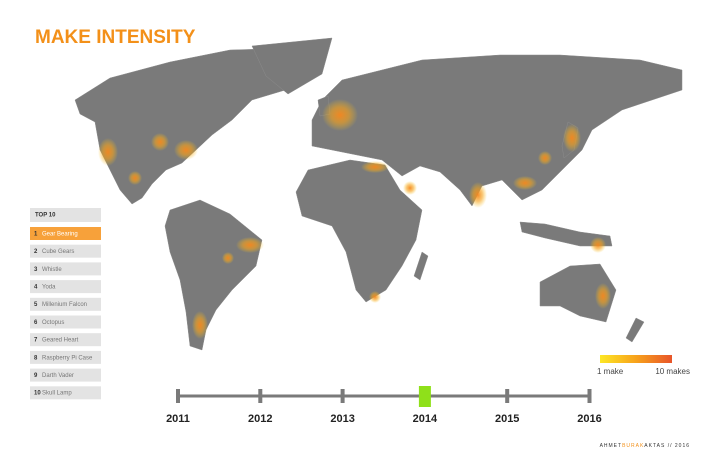 The image size is (705, 461). I want to click on list-title: TOP 10, so click(45, 216).